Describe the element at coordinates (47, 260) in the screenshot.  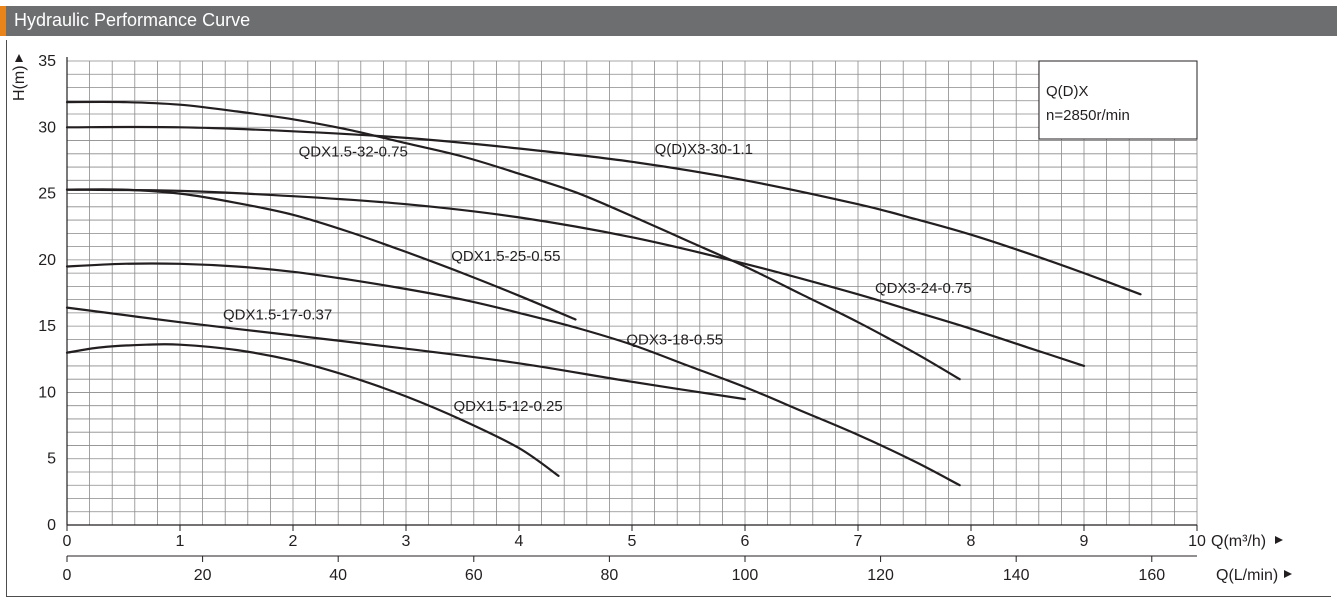
I see `y-tick-label: 20` at that location.